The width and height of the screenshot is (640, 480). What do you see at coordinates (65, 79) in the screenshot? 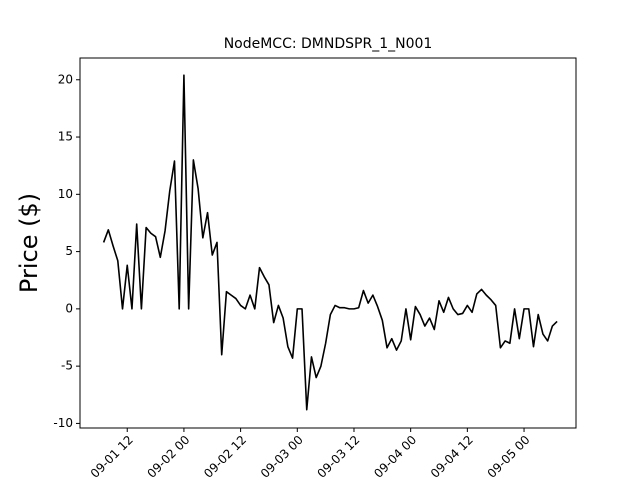
I see `y-tick-label: 20` at bounding box center [65, 79].